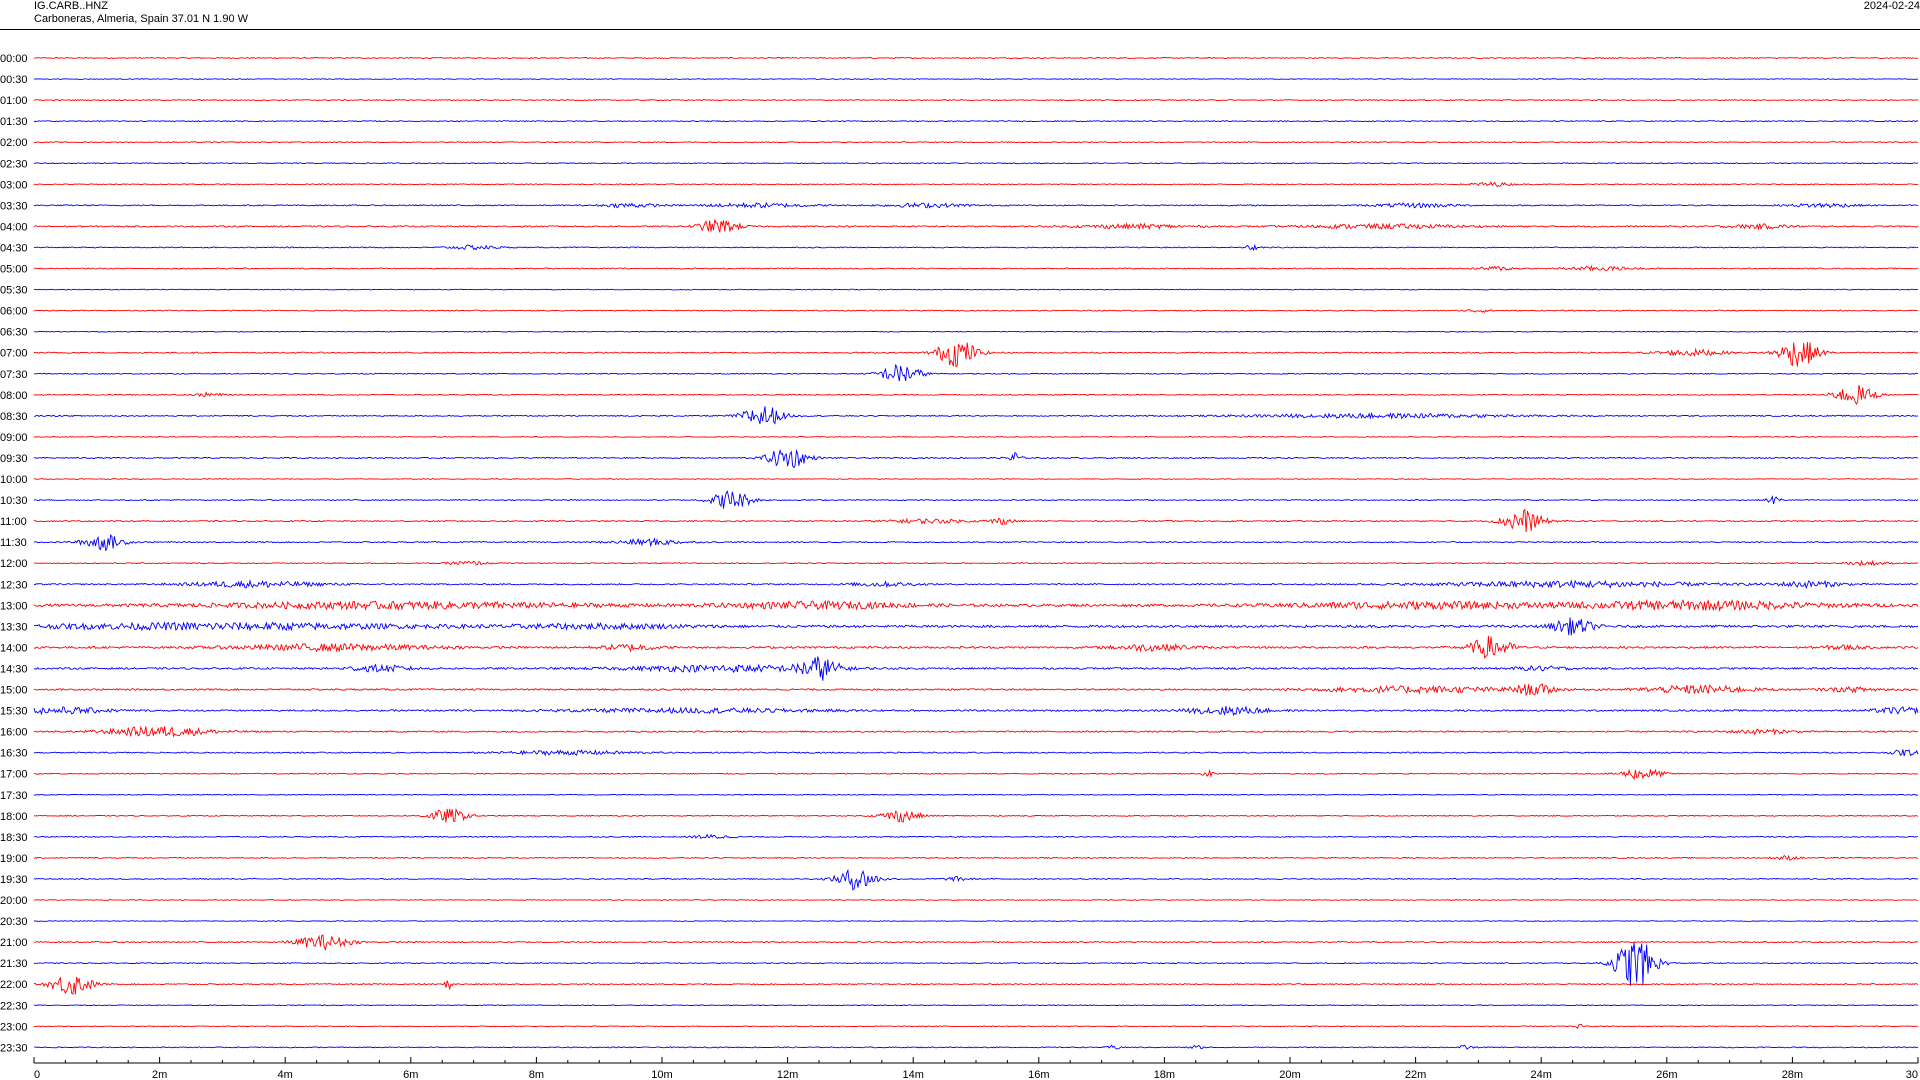  I want to click on row-time-label: 05:30, so click(14, 291).